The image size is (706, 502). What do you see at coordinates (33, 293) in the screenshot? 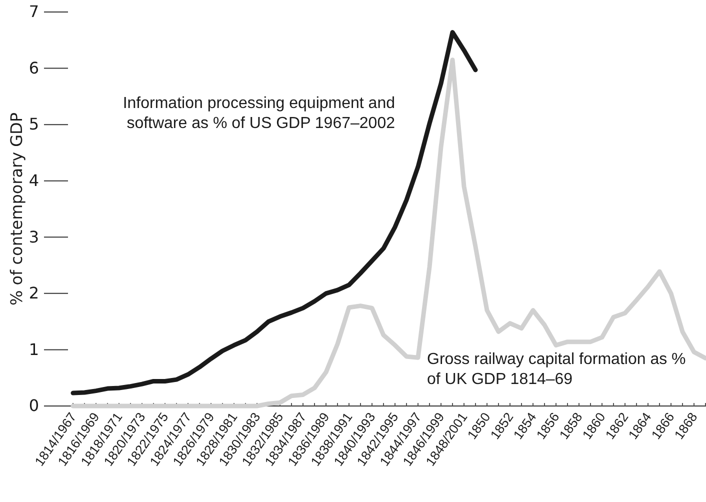
I see `y-tick-label: 2` at bounding box center [33, 293].